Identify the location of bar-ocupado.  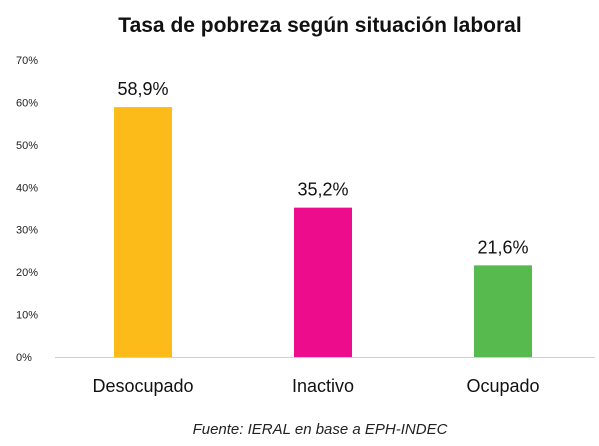
(503, 311).